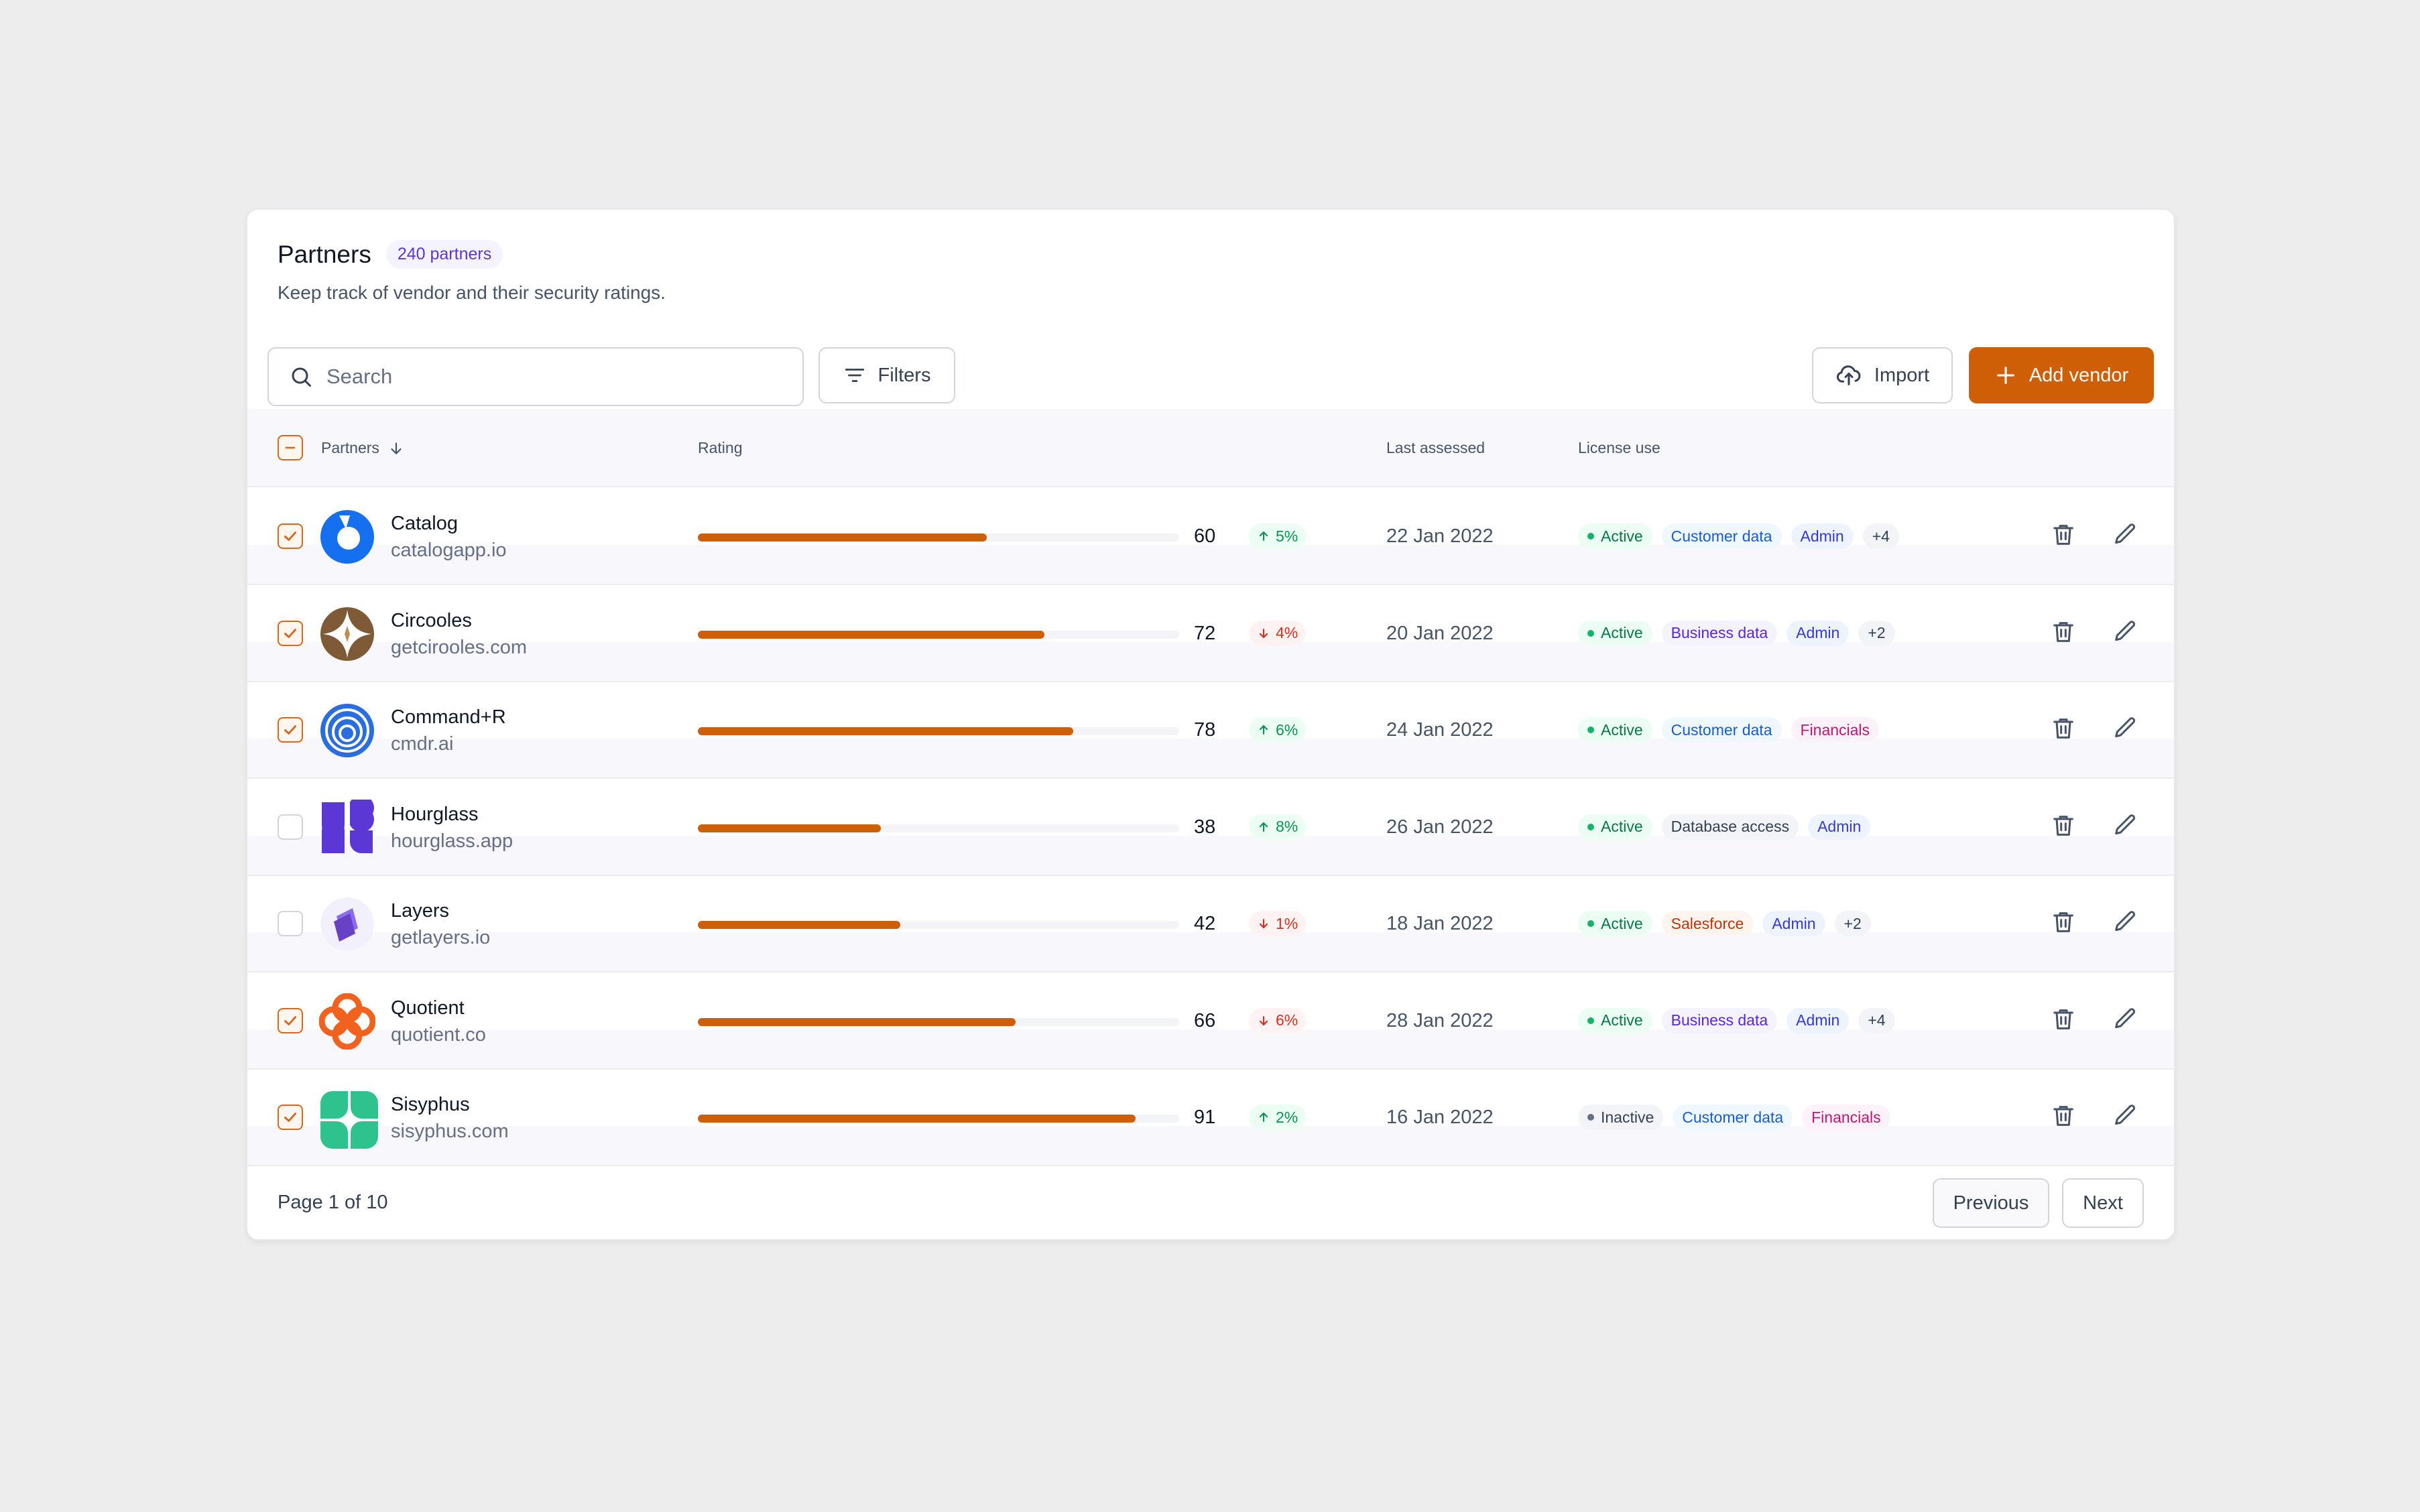 The image size is (2420, 1512). Describe the element at coordinates (1263, 1118) in the screenshot. I see `arrow-up-icon` at that location.